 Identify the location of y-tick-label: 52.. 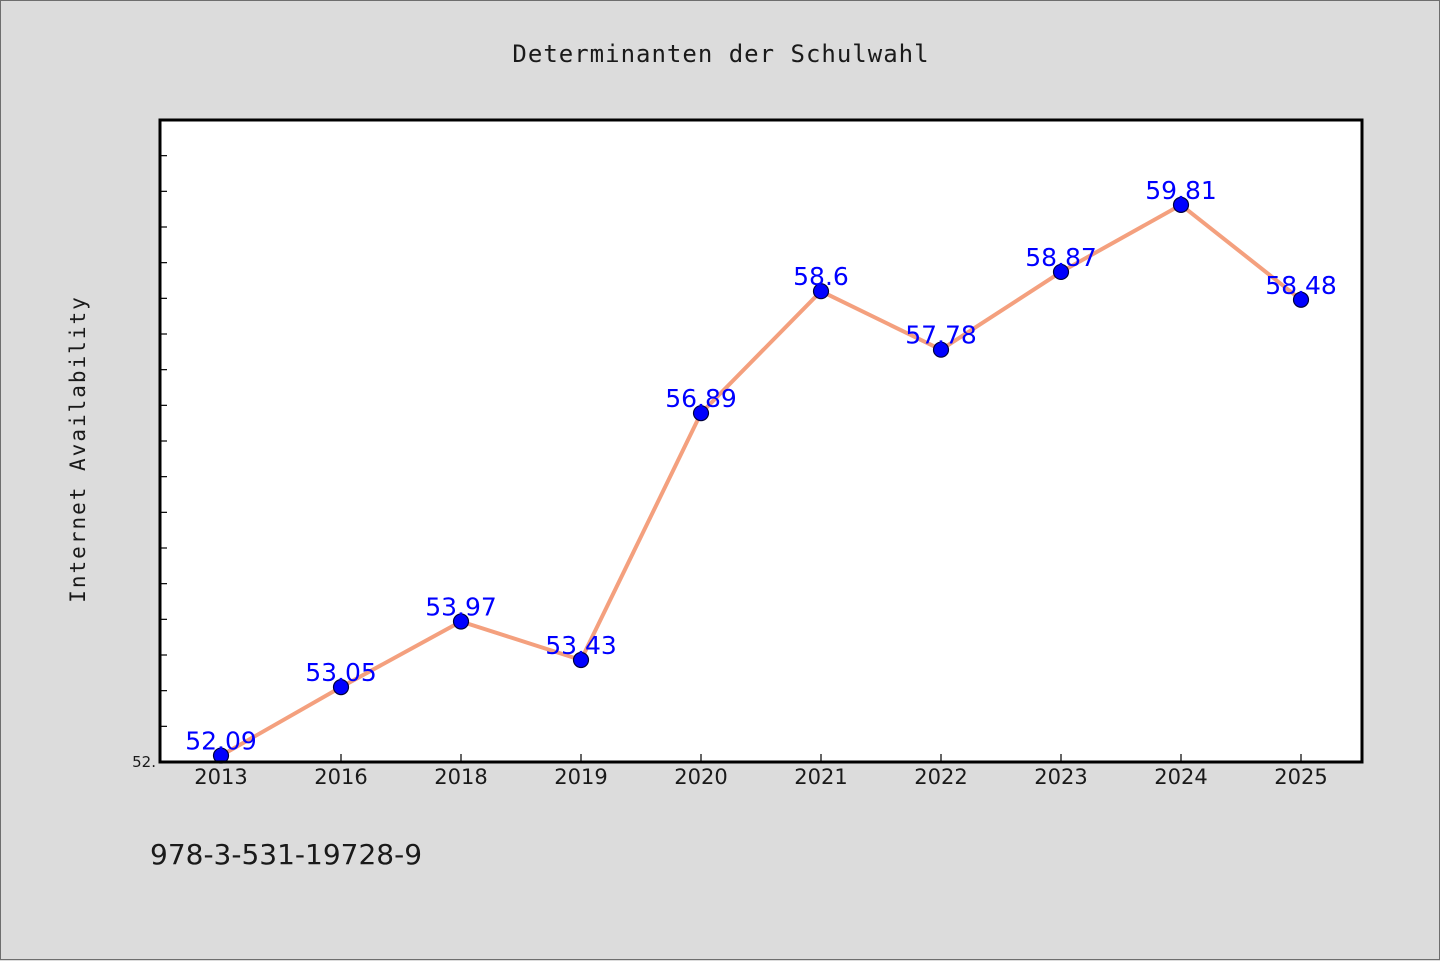
(144, 762).